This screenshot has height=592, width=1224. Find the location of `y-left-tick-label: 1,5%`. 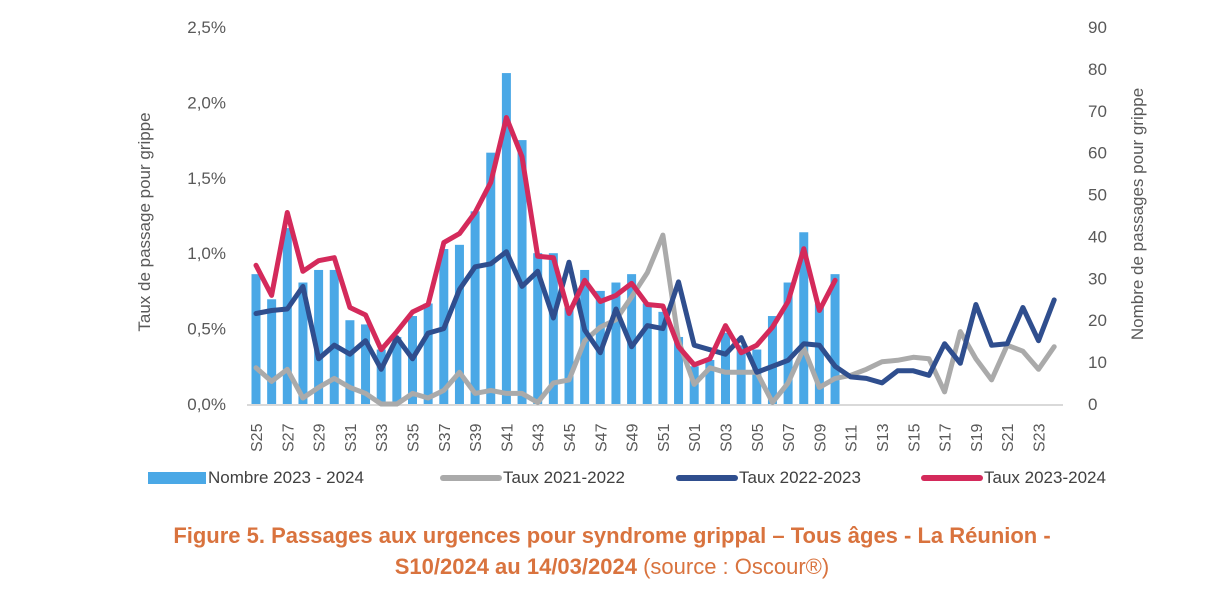

y-left-tick-label: 1,5% is located at coordinates (206, 178).